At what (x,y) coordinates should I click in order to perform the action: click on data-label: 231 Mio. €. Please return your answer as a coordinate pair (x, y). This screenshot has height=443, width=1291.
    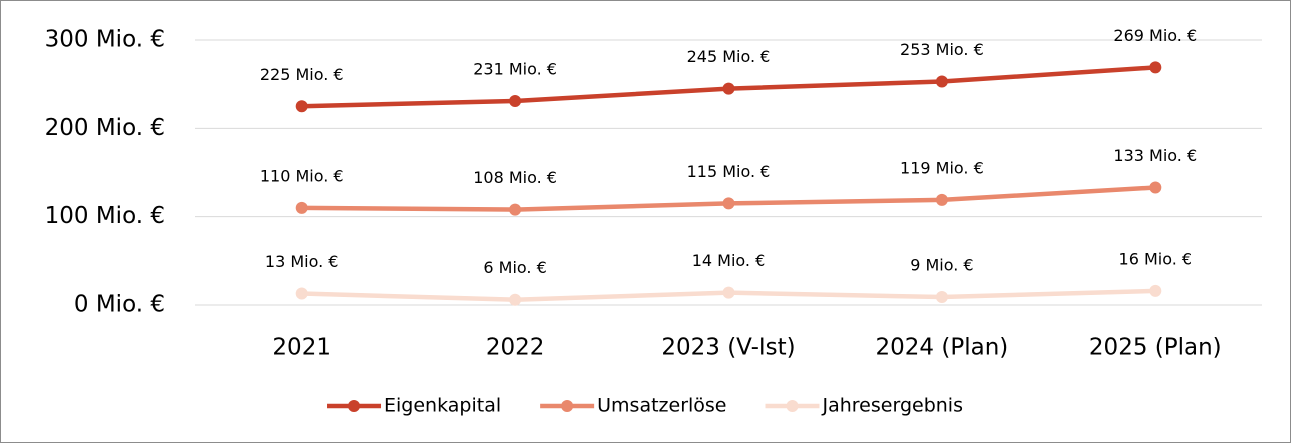
    Looking at the image, I should click on (515, 68).